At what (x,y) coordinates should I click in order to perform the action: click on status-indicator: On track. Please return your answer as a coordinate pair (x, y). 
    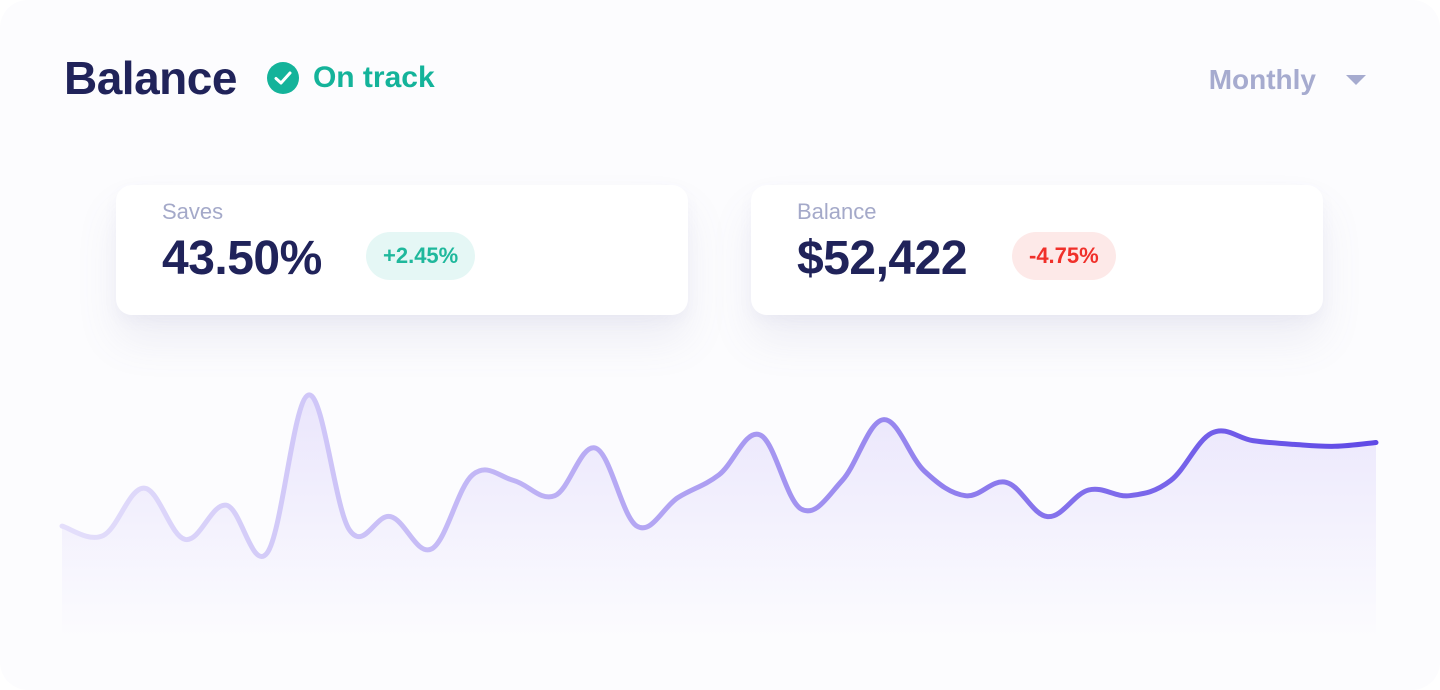
    Looking at the image, I should click on (350, 78).